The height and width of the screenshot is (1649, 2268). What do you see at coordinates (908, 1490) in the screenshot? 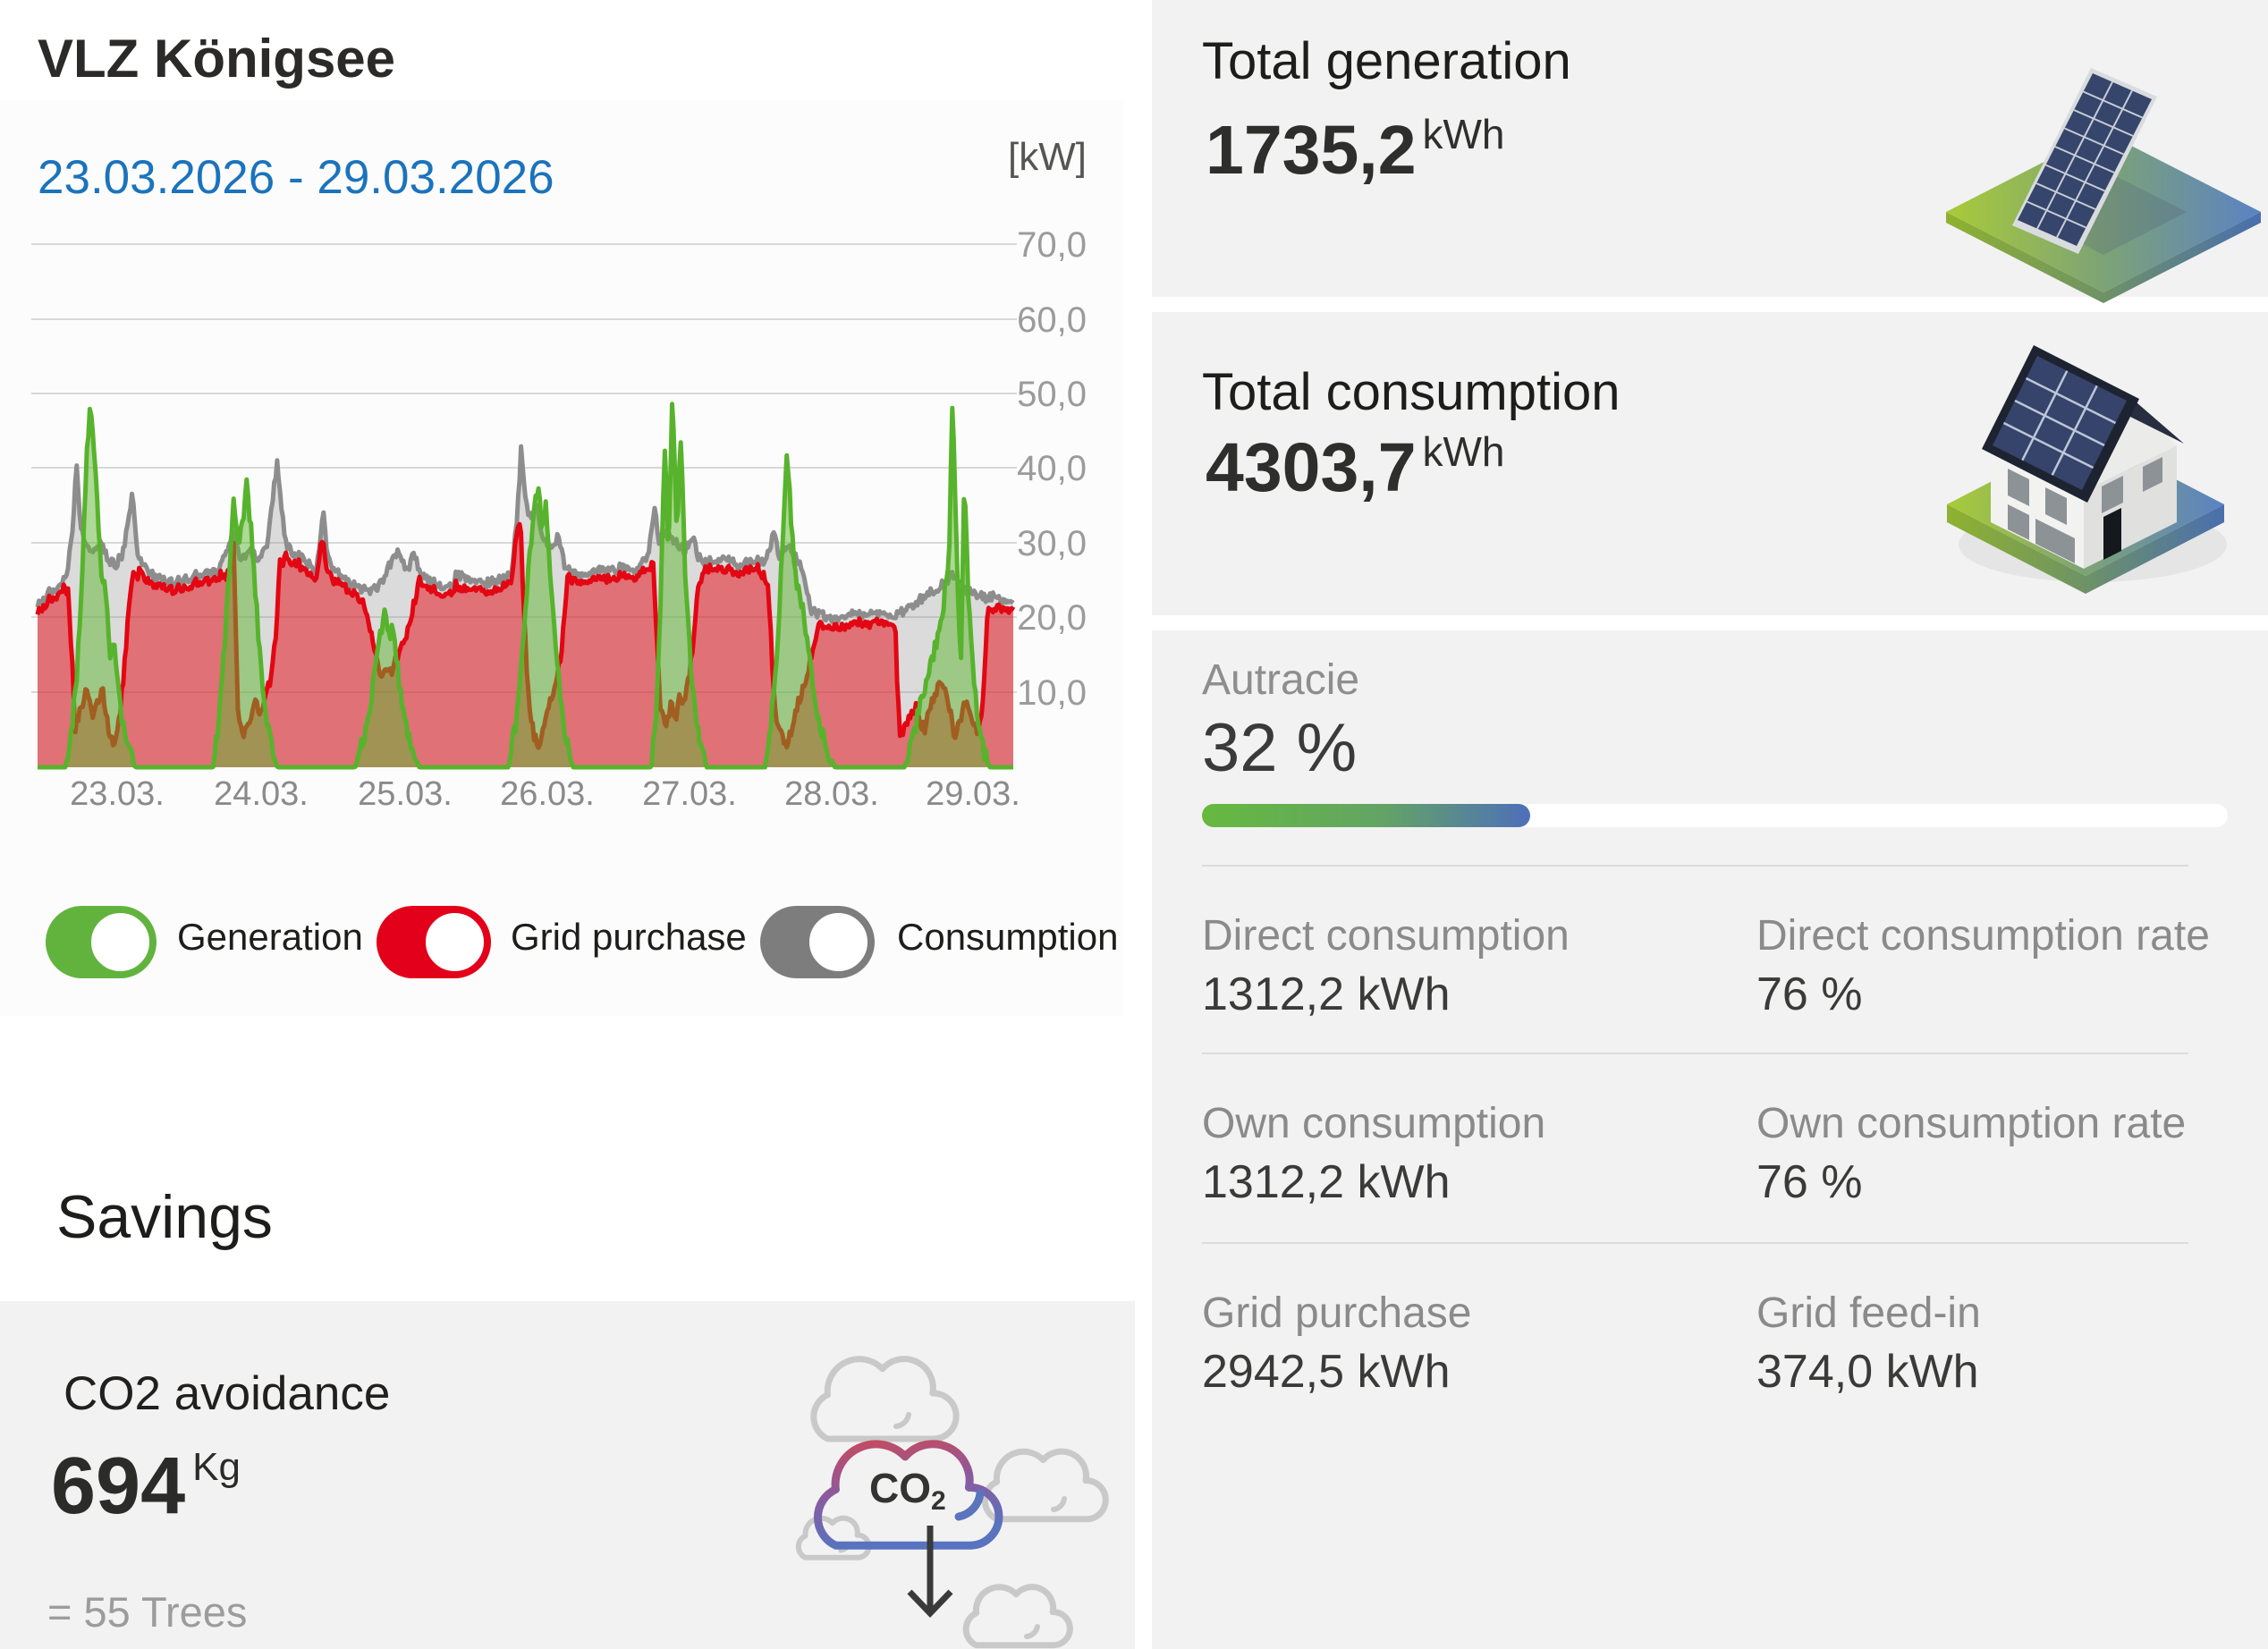
I see `svg-text: CO2` at bounding box center [908, 1490].